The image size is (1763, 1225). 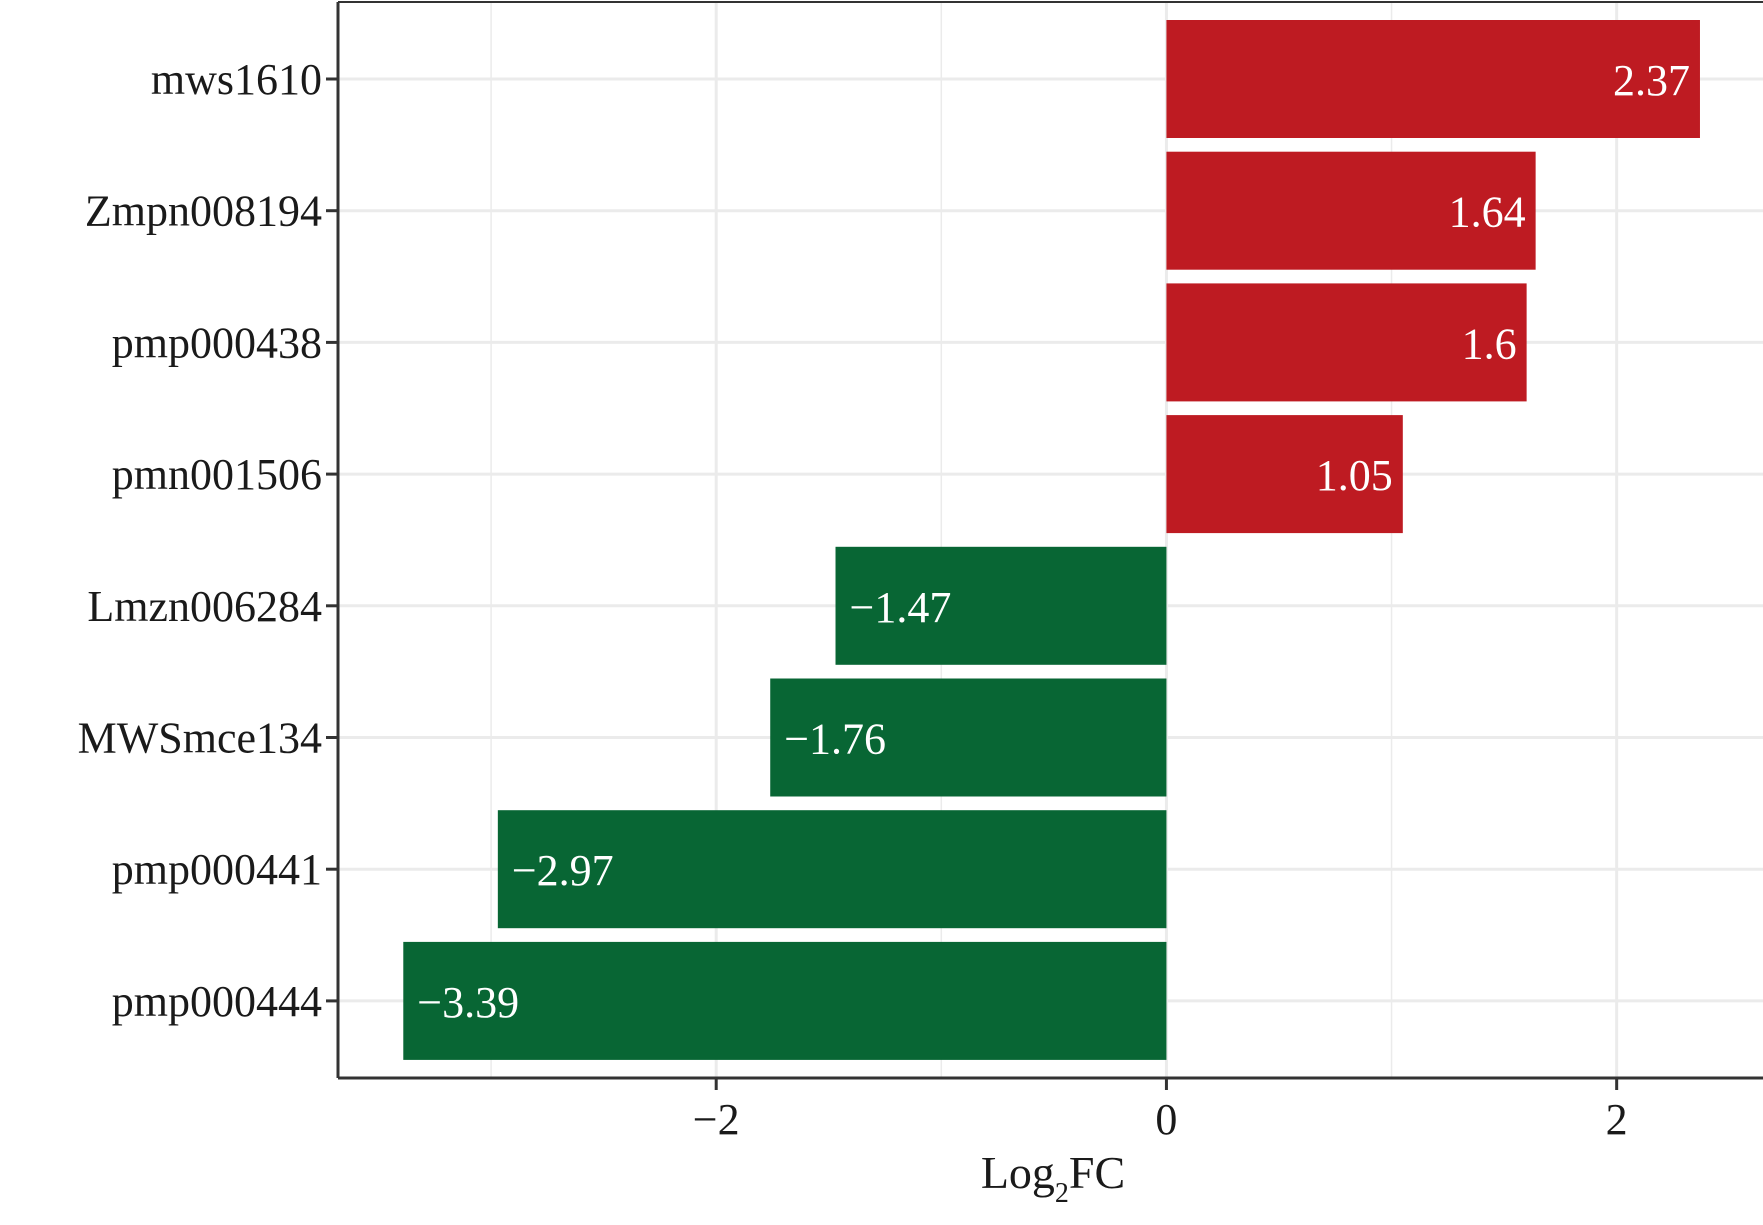 What do you see at coordinates (1346, 342) in the screenshot?
I see `bar-pmp000438` at bounding box center [1346, 342].